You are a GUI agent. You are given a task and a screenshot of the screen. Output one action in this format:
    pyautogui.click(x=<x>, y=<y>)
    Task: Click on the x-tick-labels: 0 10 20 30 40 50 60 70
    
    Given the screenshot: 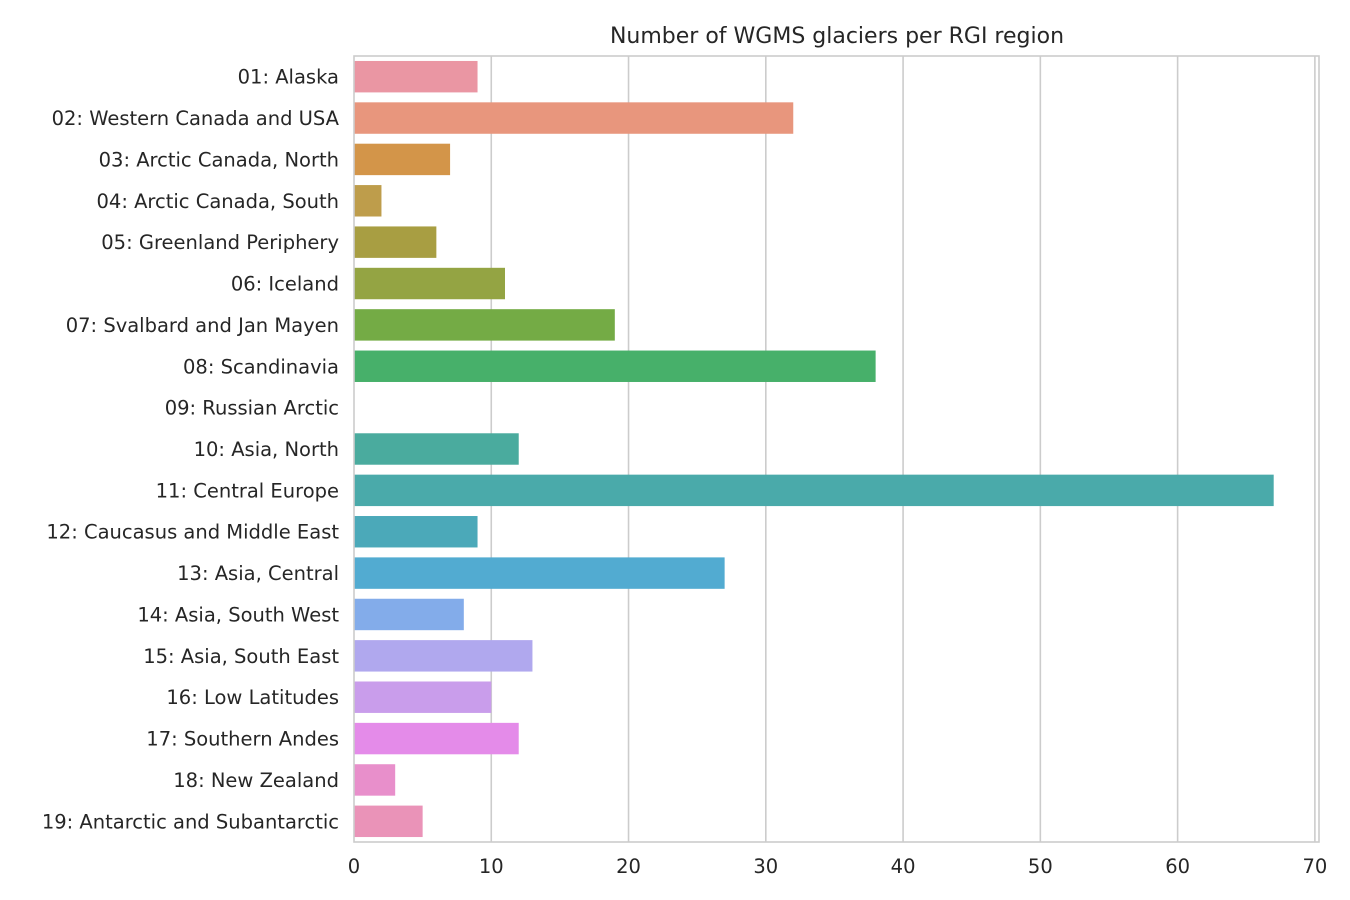 What is the action you would take?
    pyautogui.click(x=838, y=866)
    